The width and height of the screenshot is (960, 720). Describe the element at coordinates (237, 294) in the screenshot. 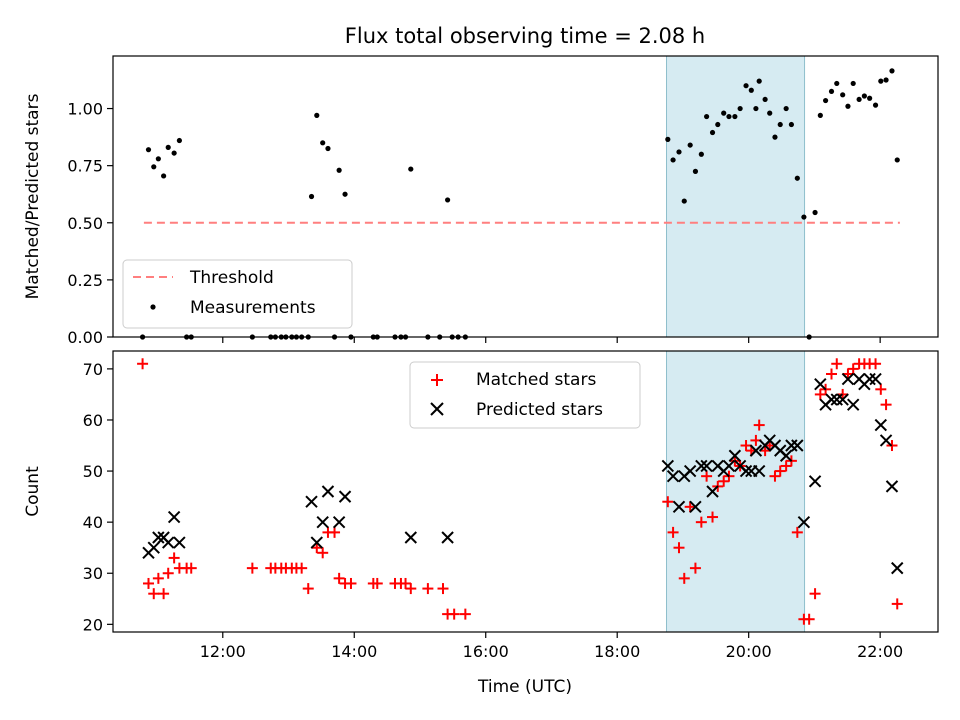

I see `top-legend: Threshold Measurements` at that location.